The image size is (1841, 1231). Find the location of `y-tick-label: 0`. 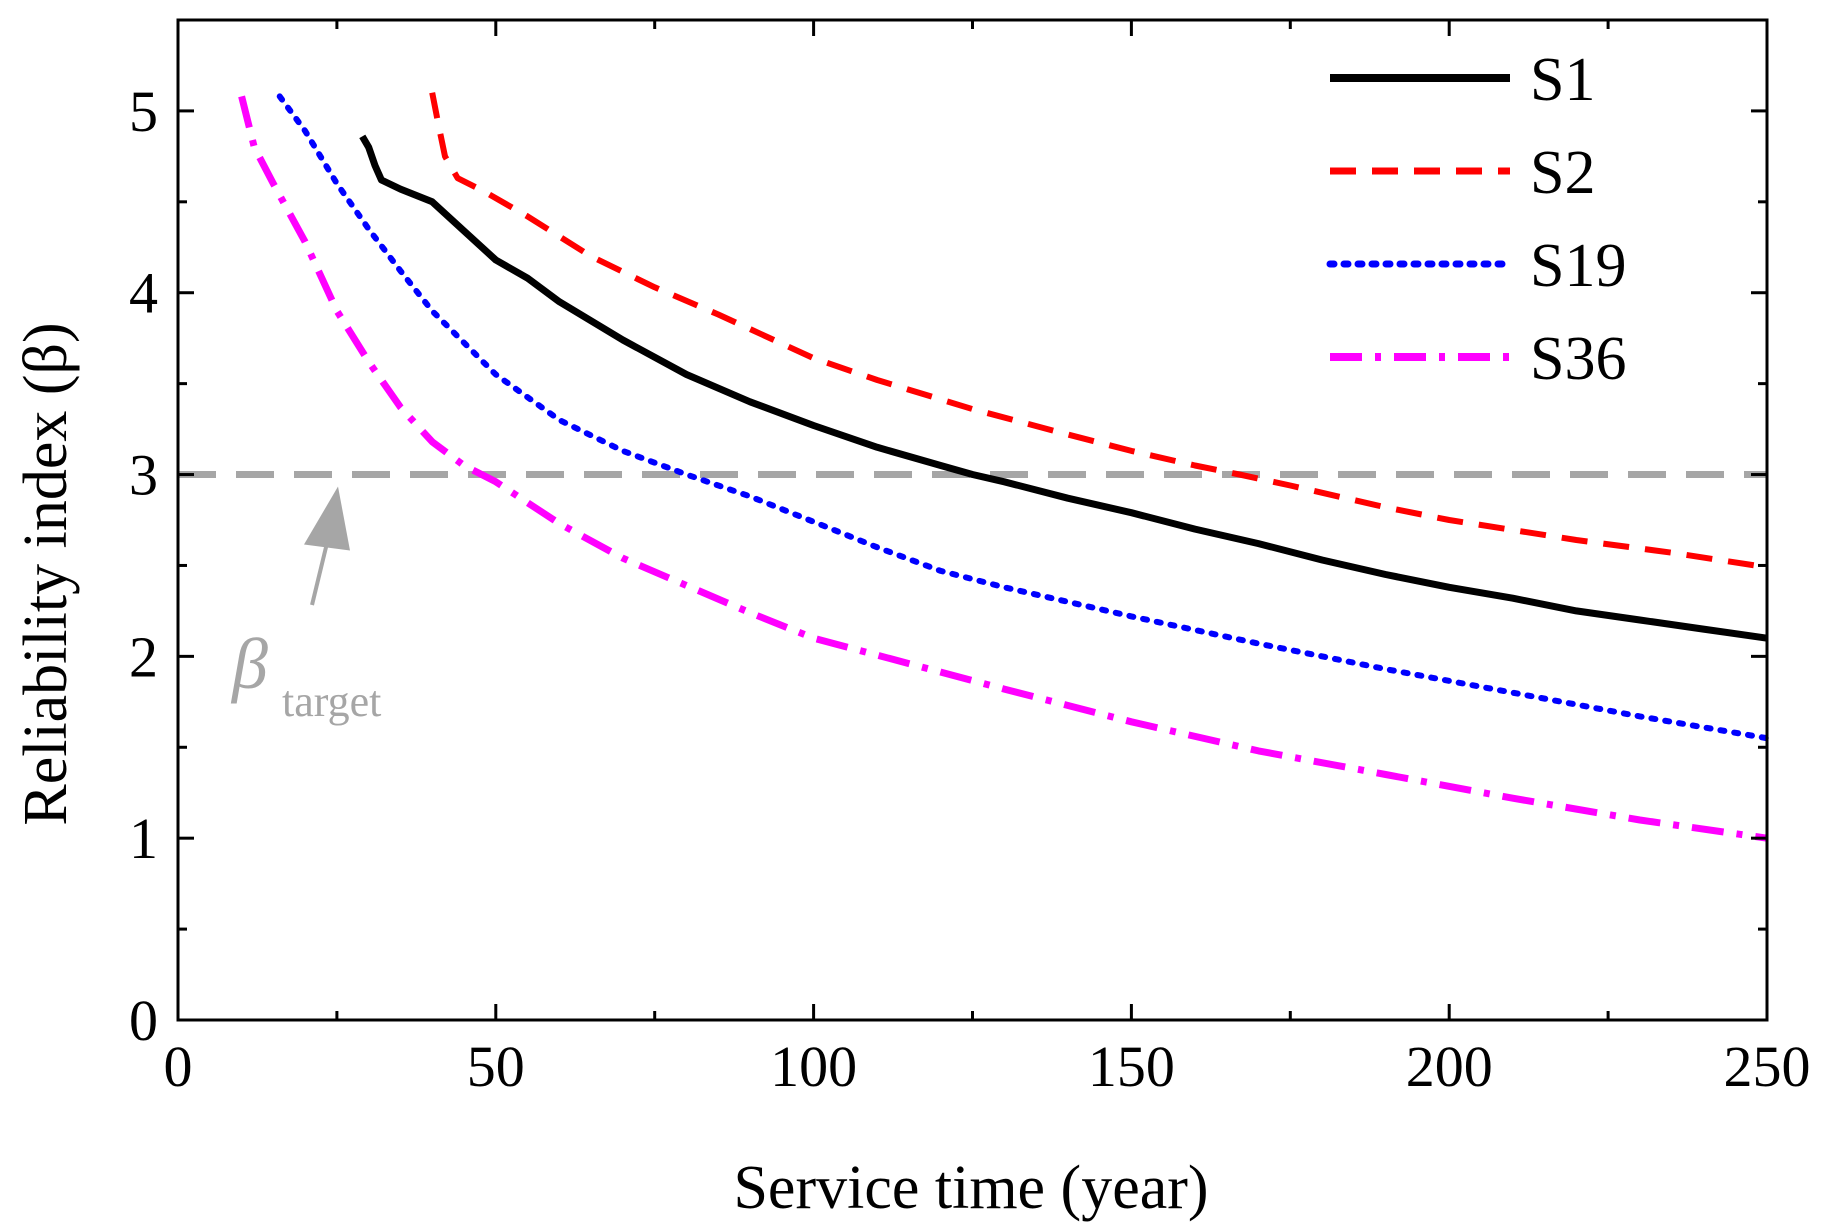

y-tick-label: 0 is located at coordinates (143, 1020).